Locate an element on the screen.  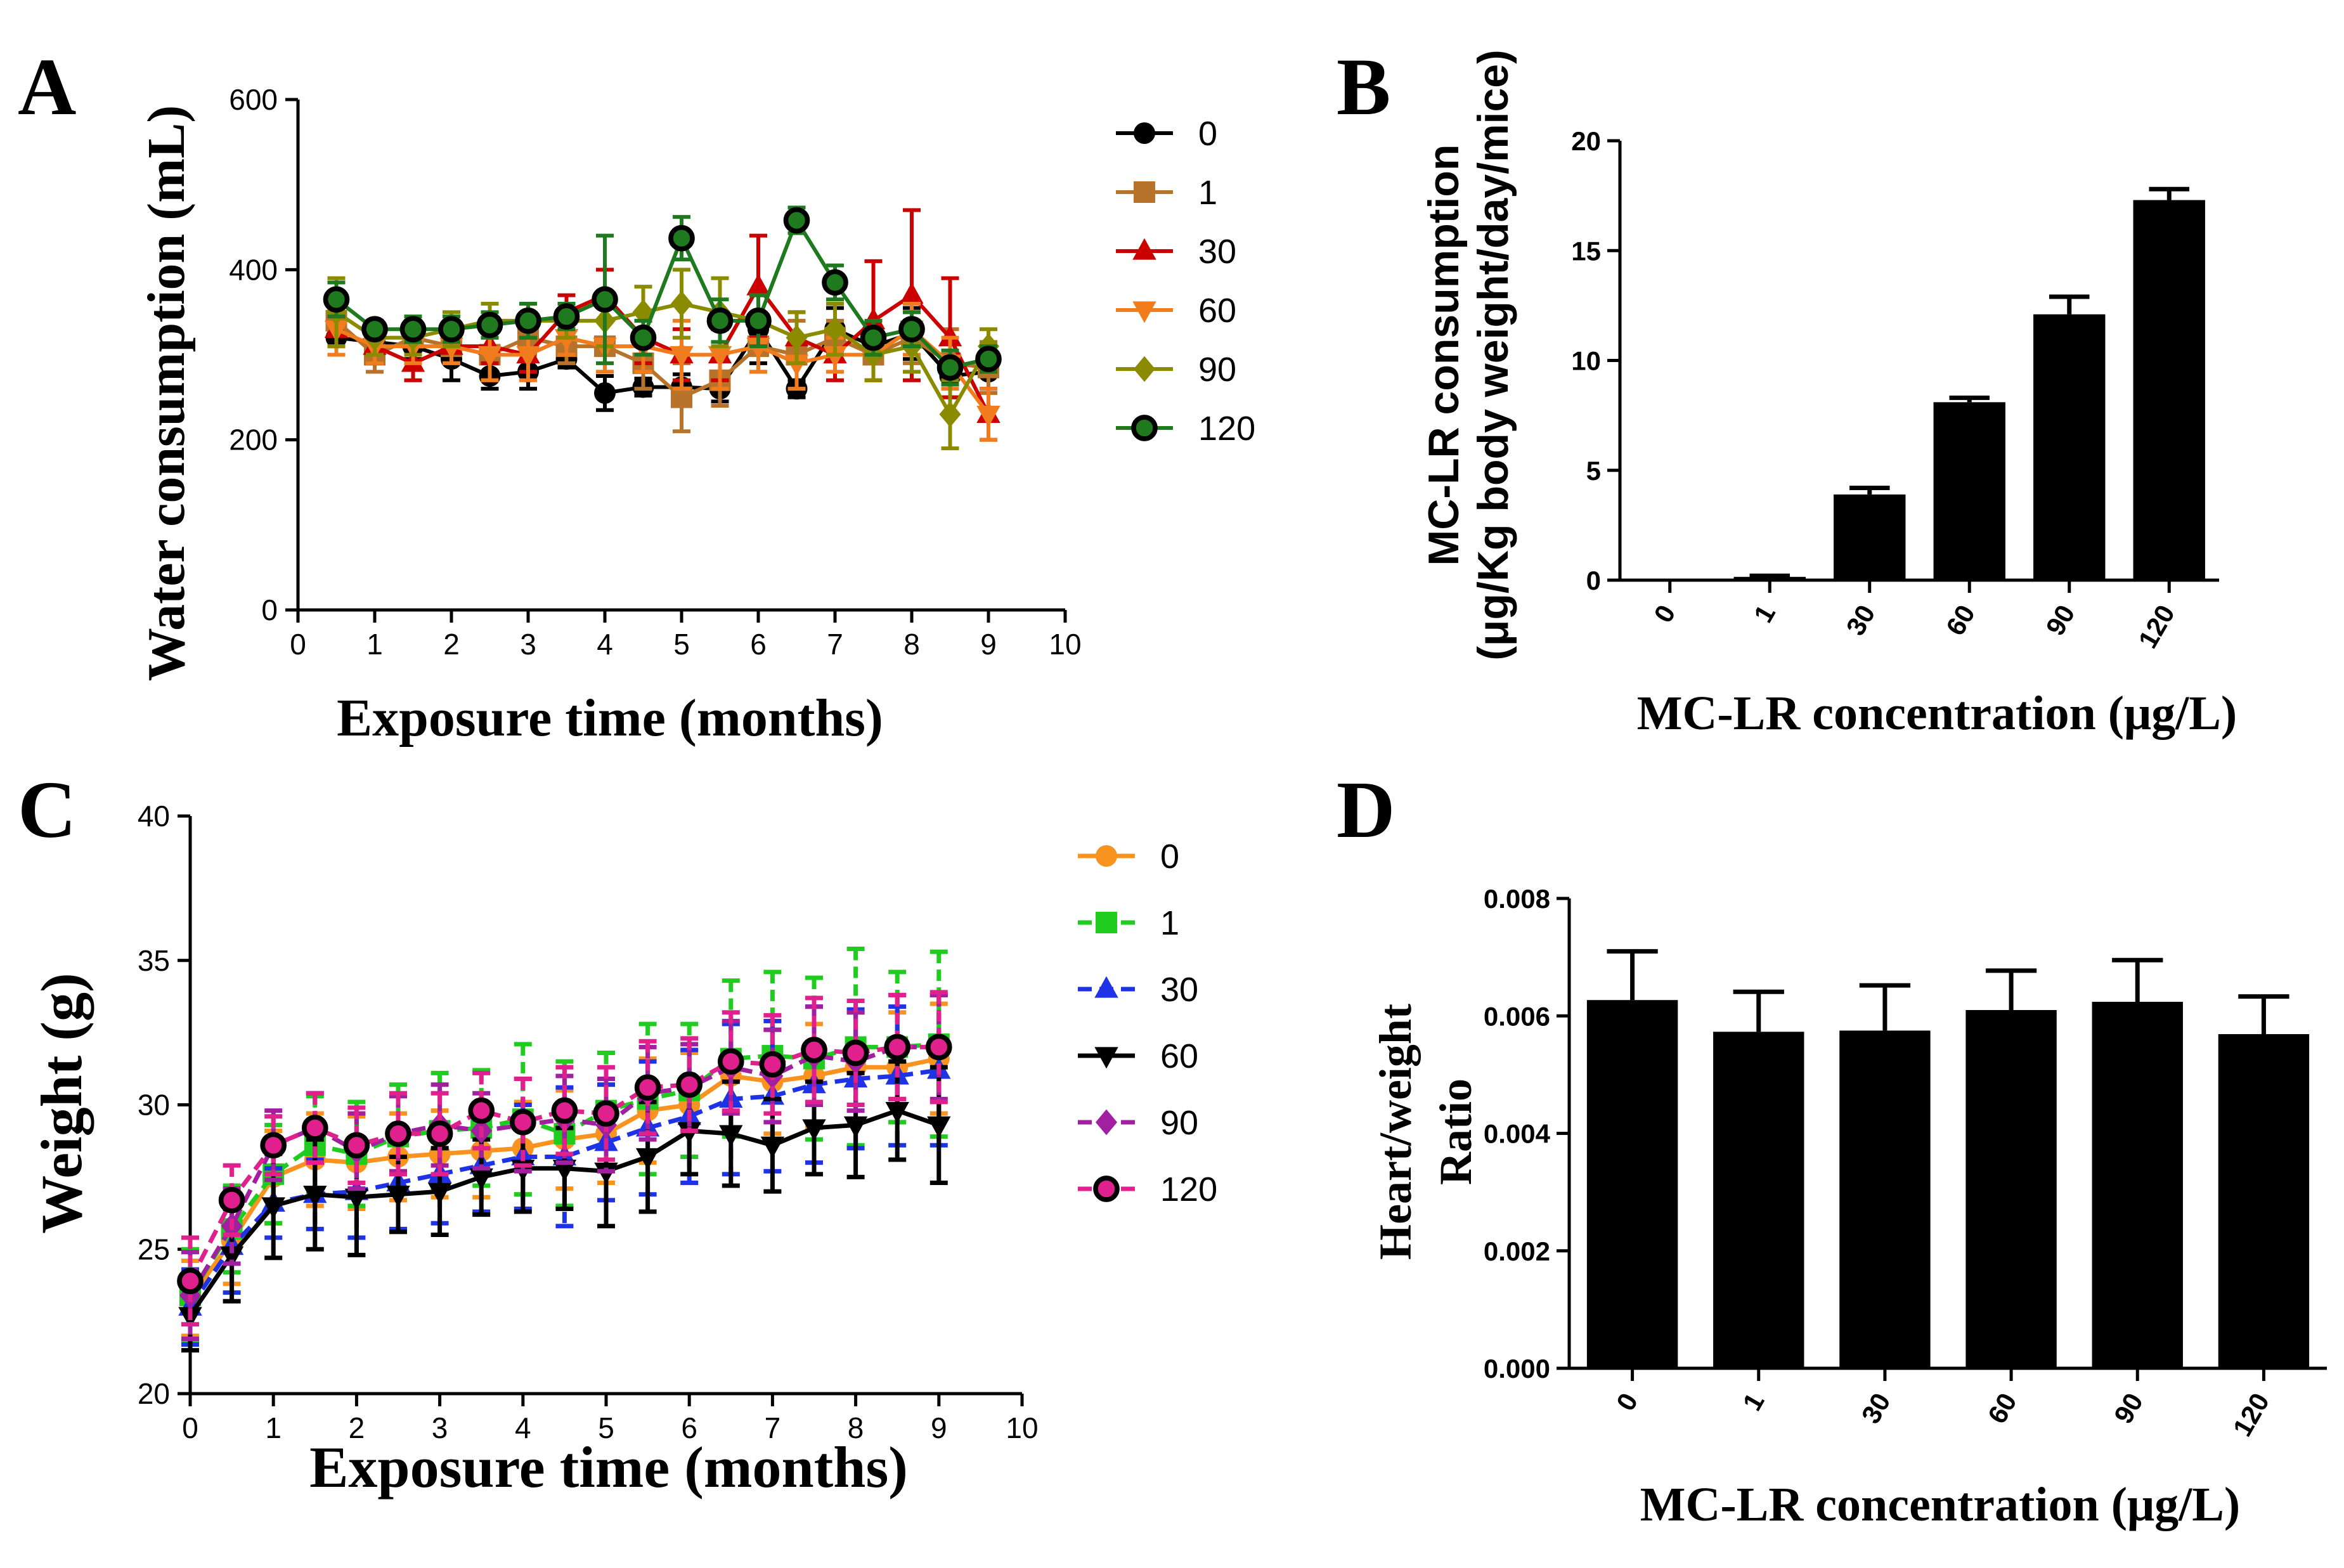
legend-label: 90 is located at coordinates (1217, 370).